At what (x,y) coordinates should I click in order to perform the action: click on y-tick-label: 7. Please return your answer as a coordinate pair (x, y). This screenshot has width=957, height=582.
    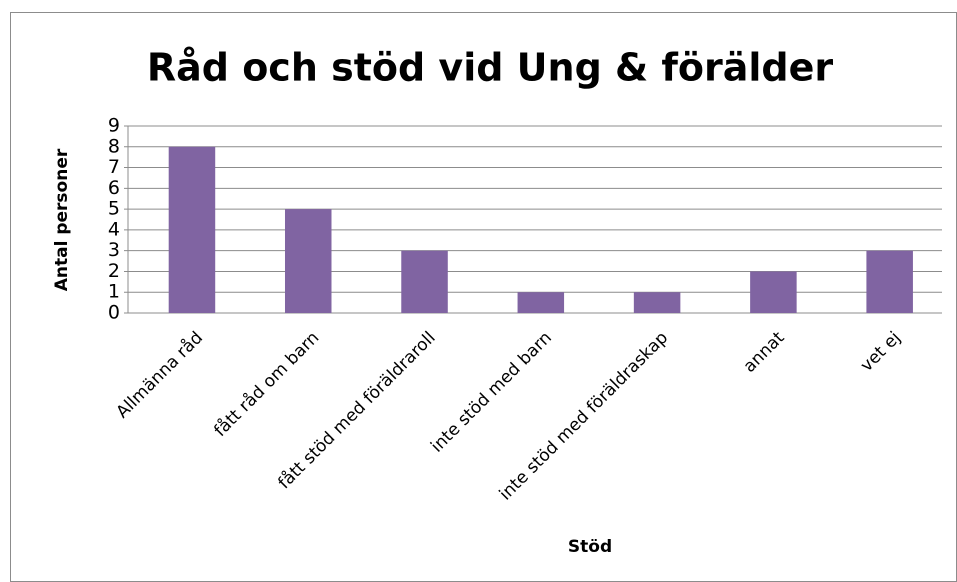
    Looking at the image, I should click on (114, 167).